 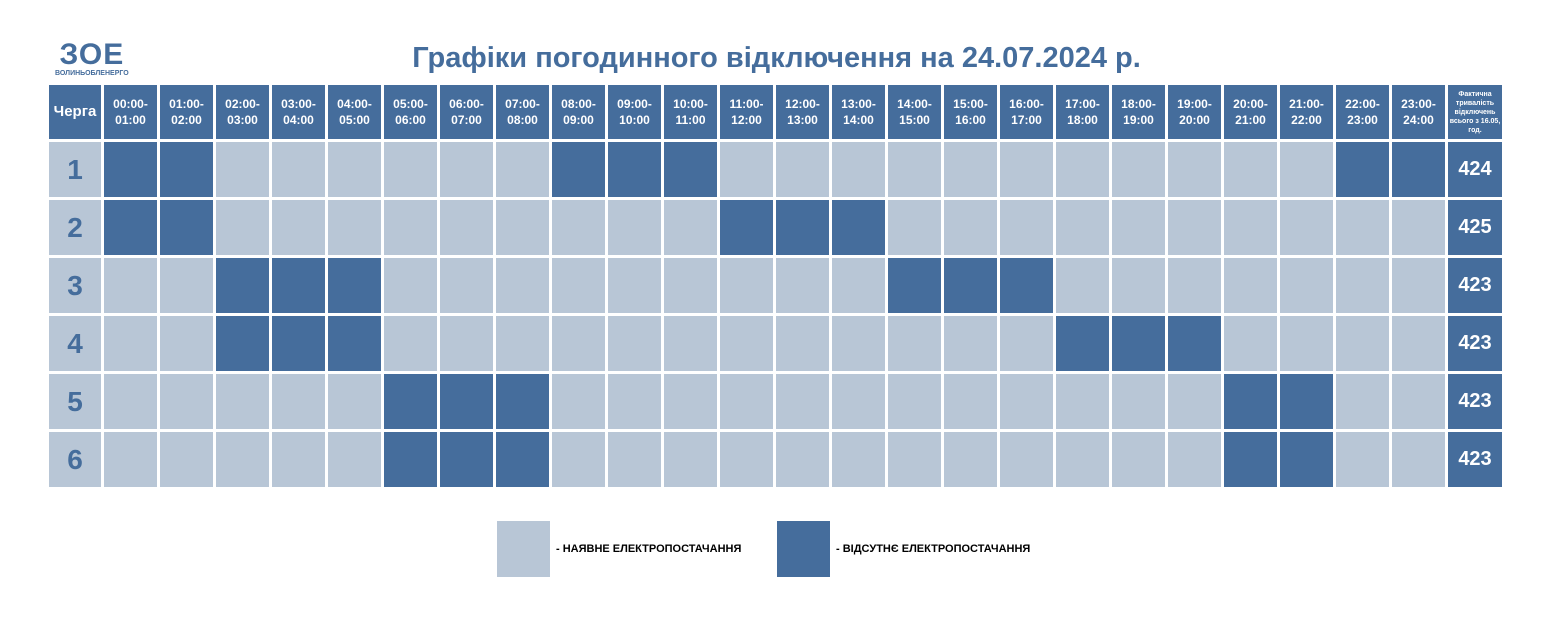 What do you see at coordinates (92, 73) in the screenshot?
I see `logo-name: ВОЛИНЬОБЛЕНЕРГО` at bounding box center [92, 73].